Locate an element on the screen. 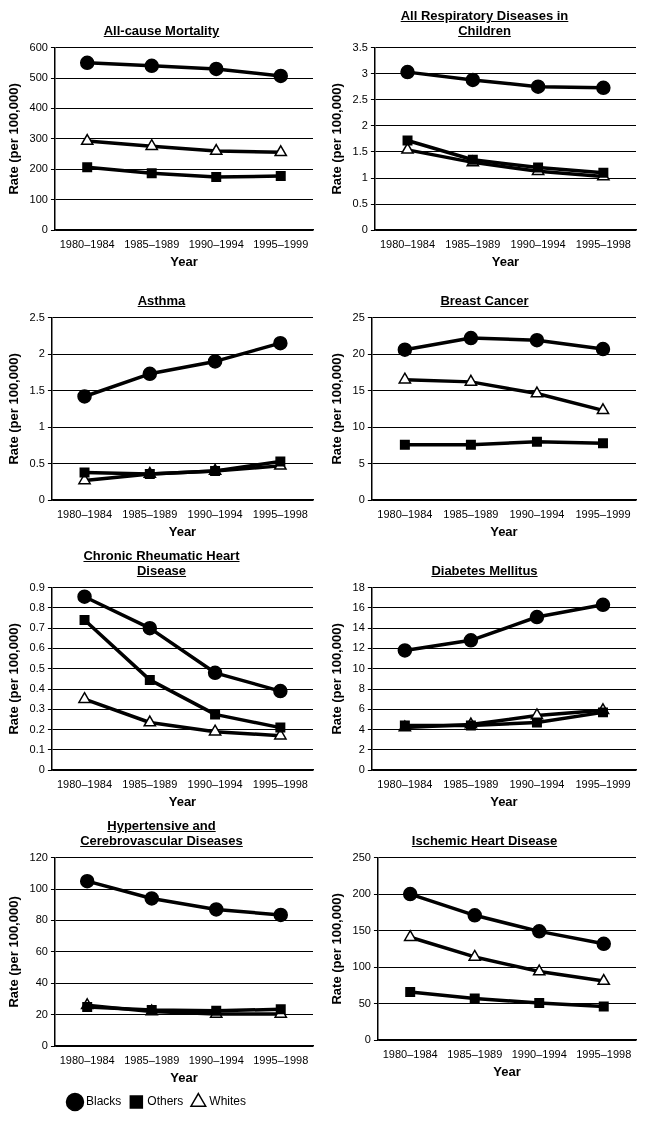  y-tick-label: 0.1 is located at coordinates (37, 748).